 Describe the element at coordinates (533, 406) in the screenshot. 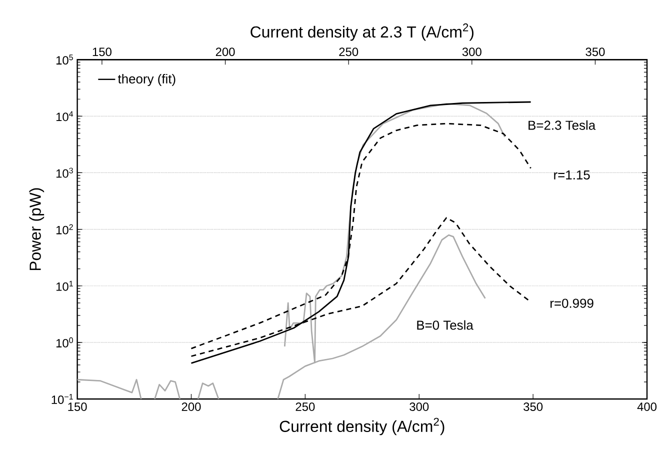

I see `x-tick-label: 350` at that location.